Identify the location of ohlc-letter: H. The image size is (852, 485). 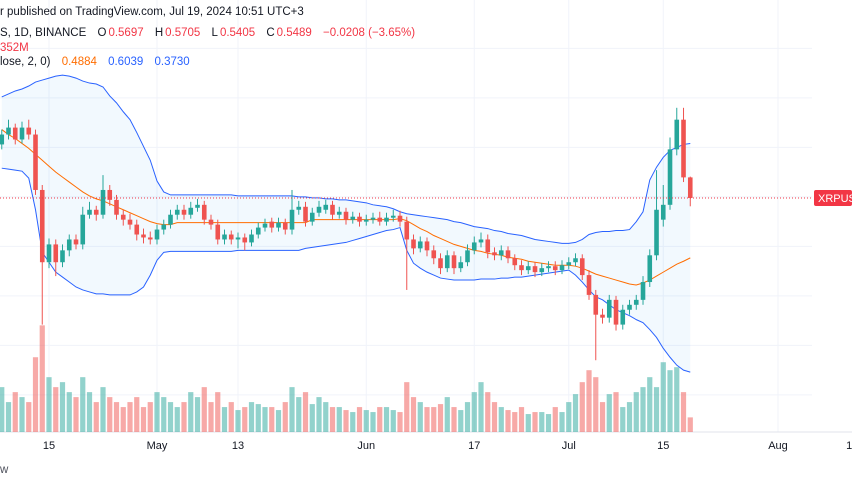
(159, 33).